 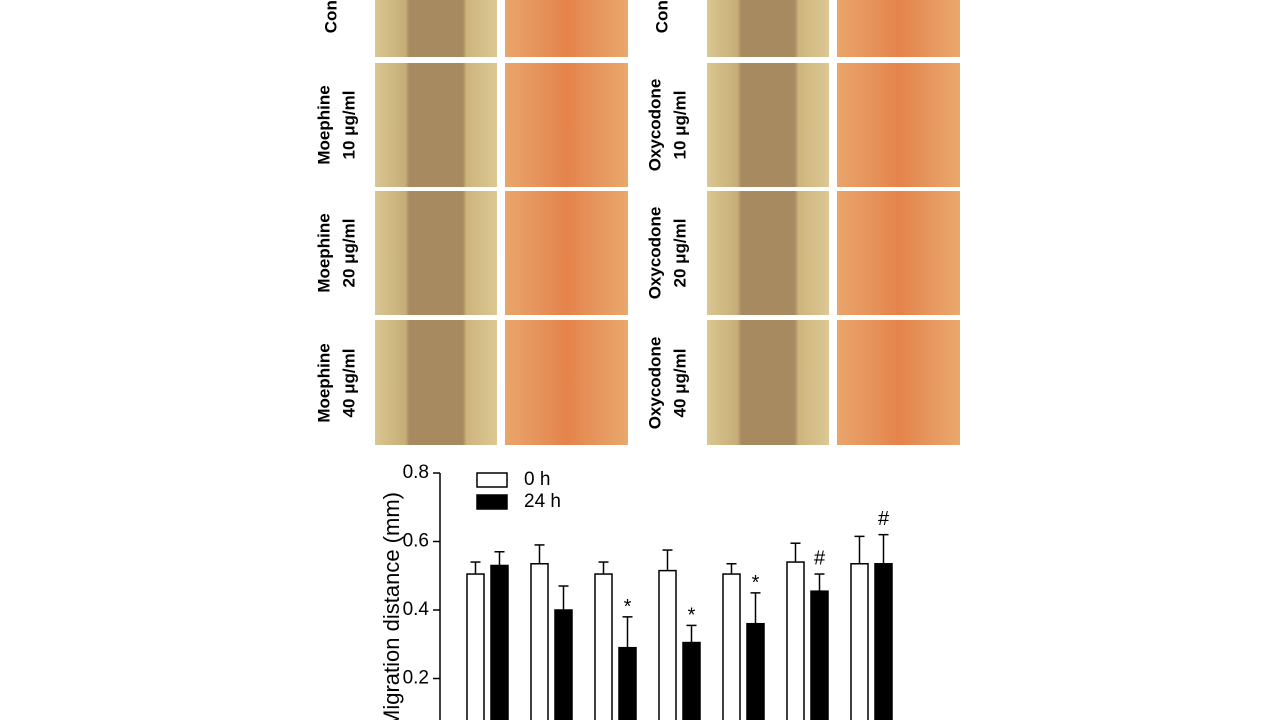 What do you see at coordinates (416, 472) in the screenshot?
I see `y-tick-label: 0.8` at bounding box center [416, 472].